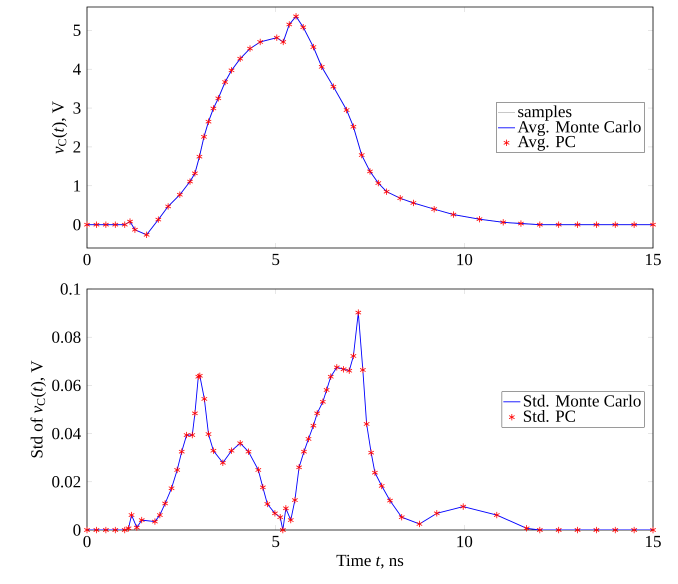  What do you see at coordinates (547, 143) in the screenshot?
I see `legend-label: Avg. PC` at bounding box center [547, 143].